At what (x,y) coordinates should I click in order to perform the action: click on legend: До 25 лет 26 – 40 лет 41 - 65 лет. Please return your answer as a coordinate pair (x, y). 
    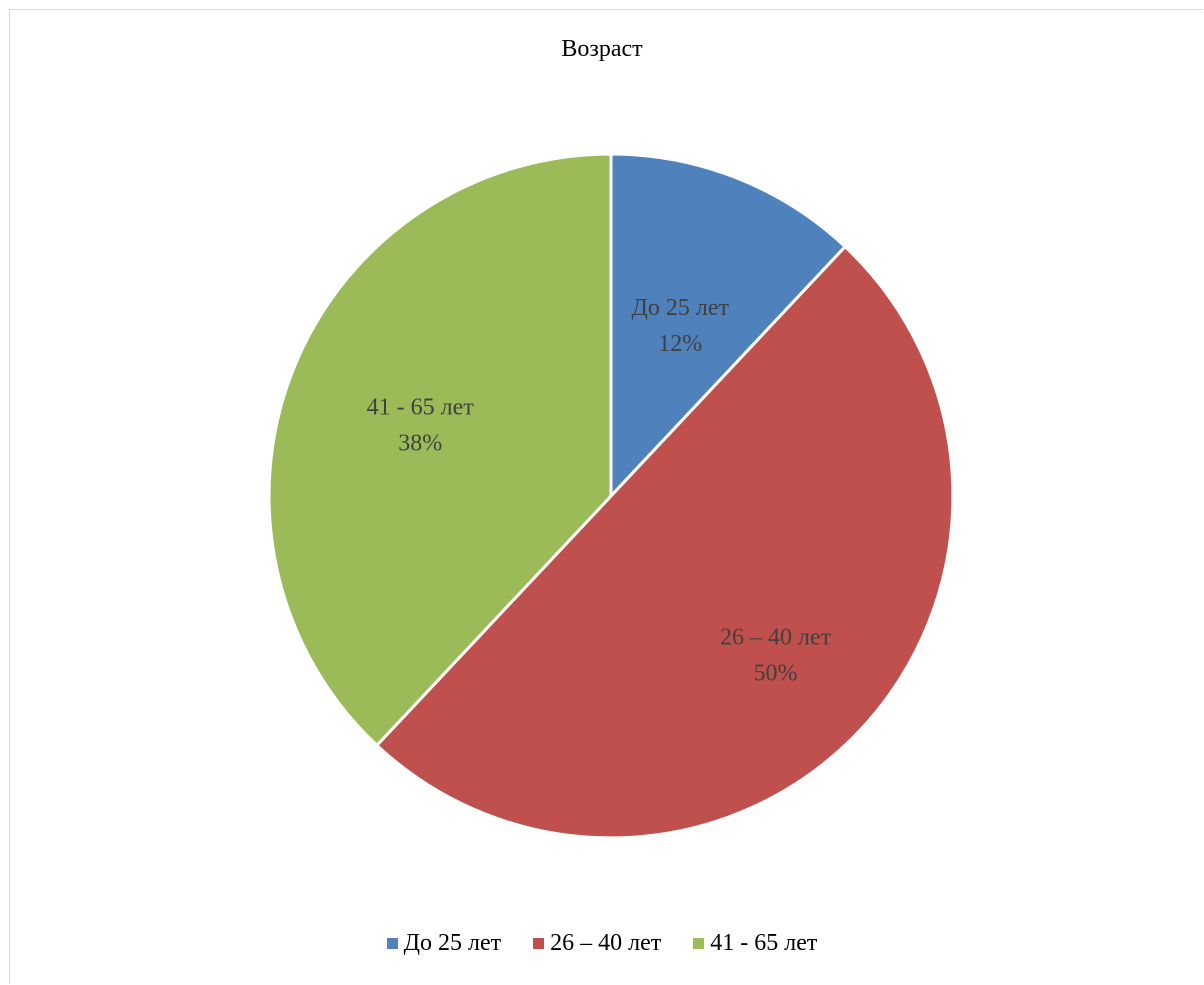
    Looking at the image, I should click on (602, 943).